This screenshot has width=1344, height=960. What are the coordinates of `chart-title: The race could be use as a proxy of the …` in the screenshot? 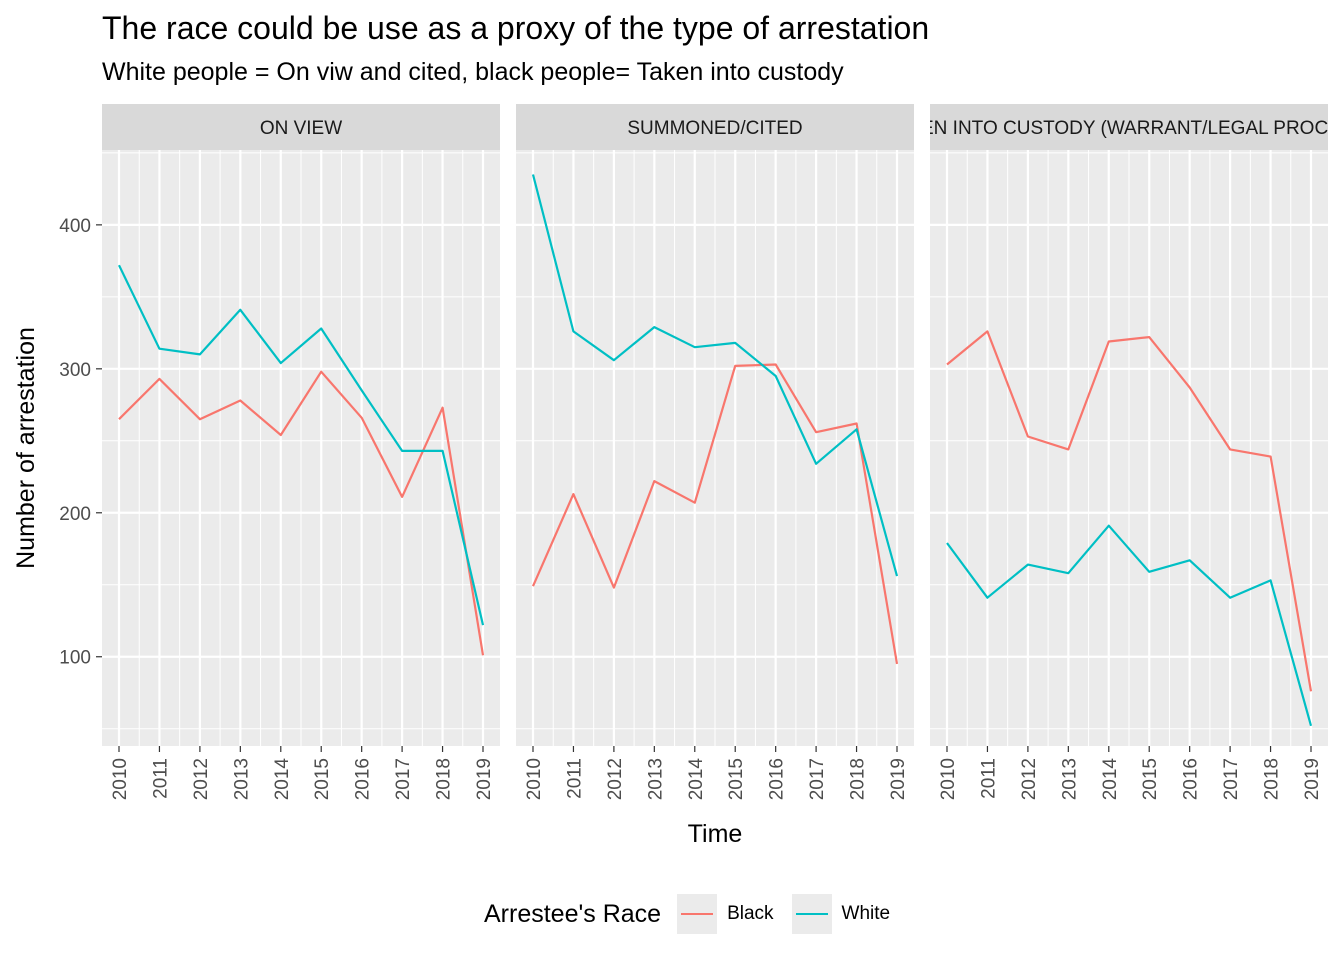 It's located at (516, 28).